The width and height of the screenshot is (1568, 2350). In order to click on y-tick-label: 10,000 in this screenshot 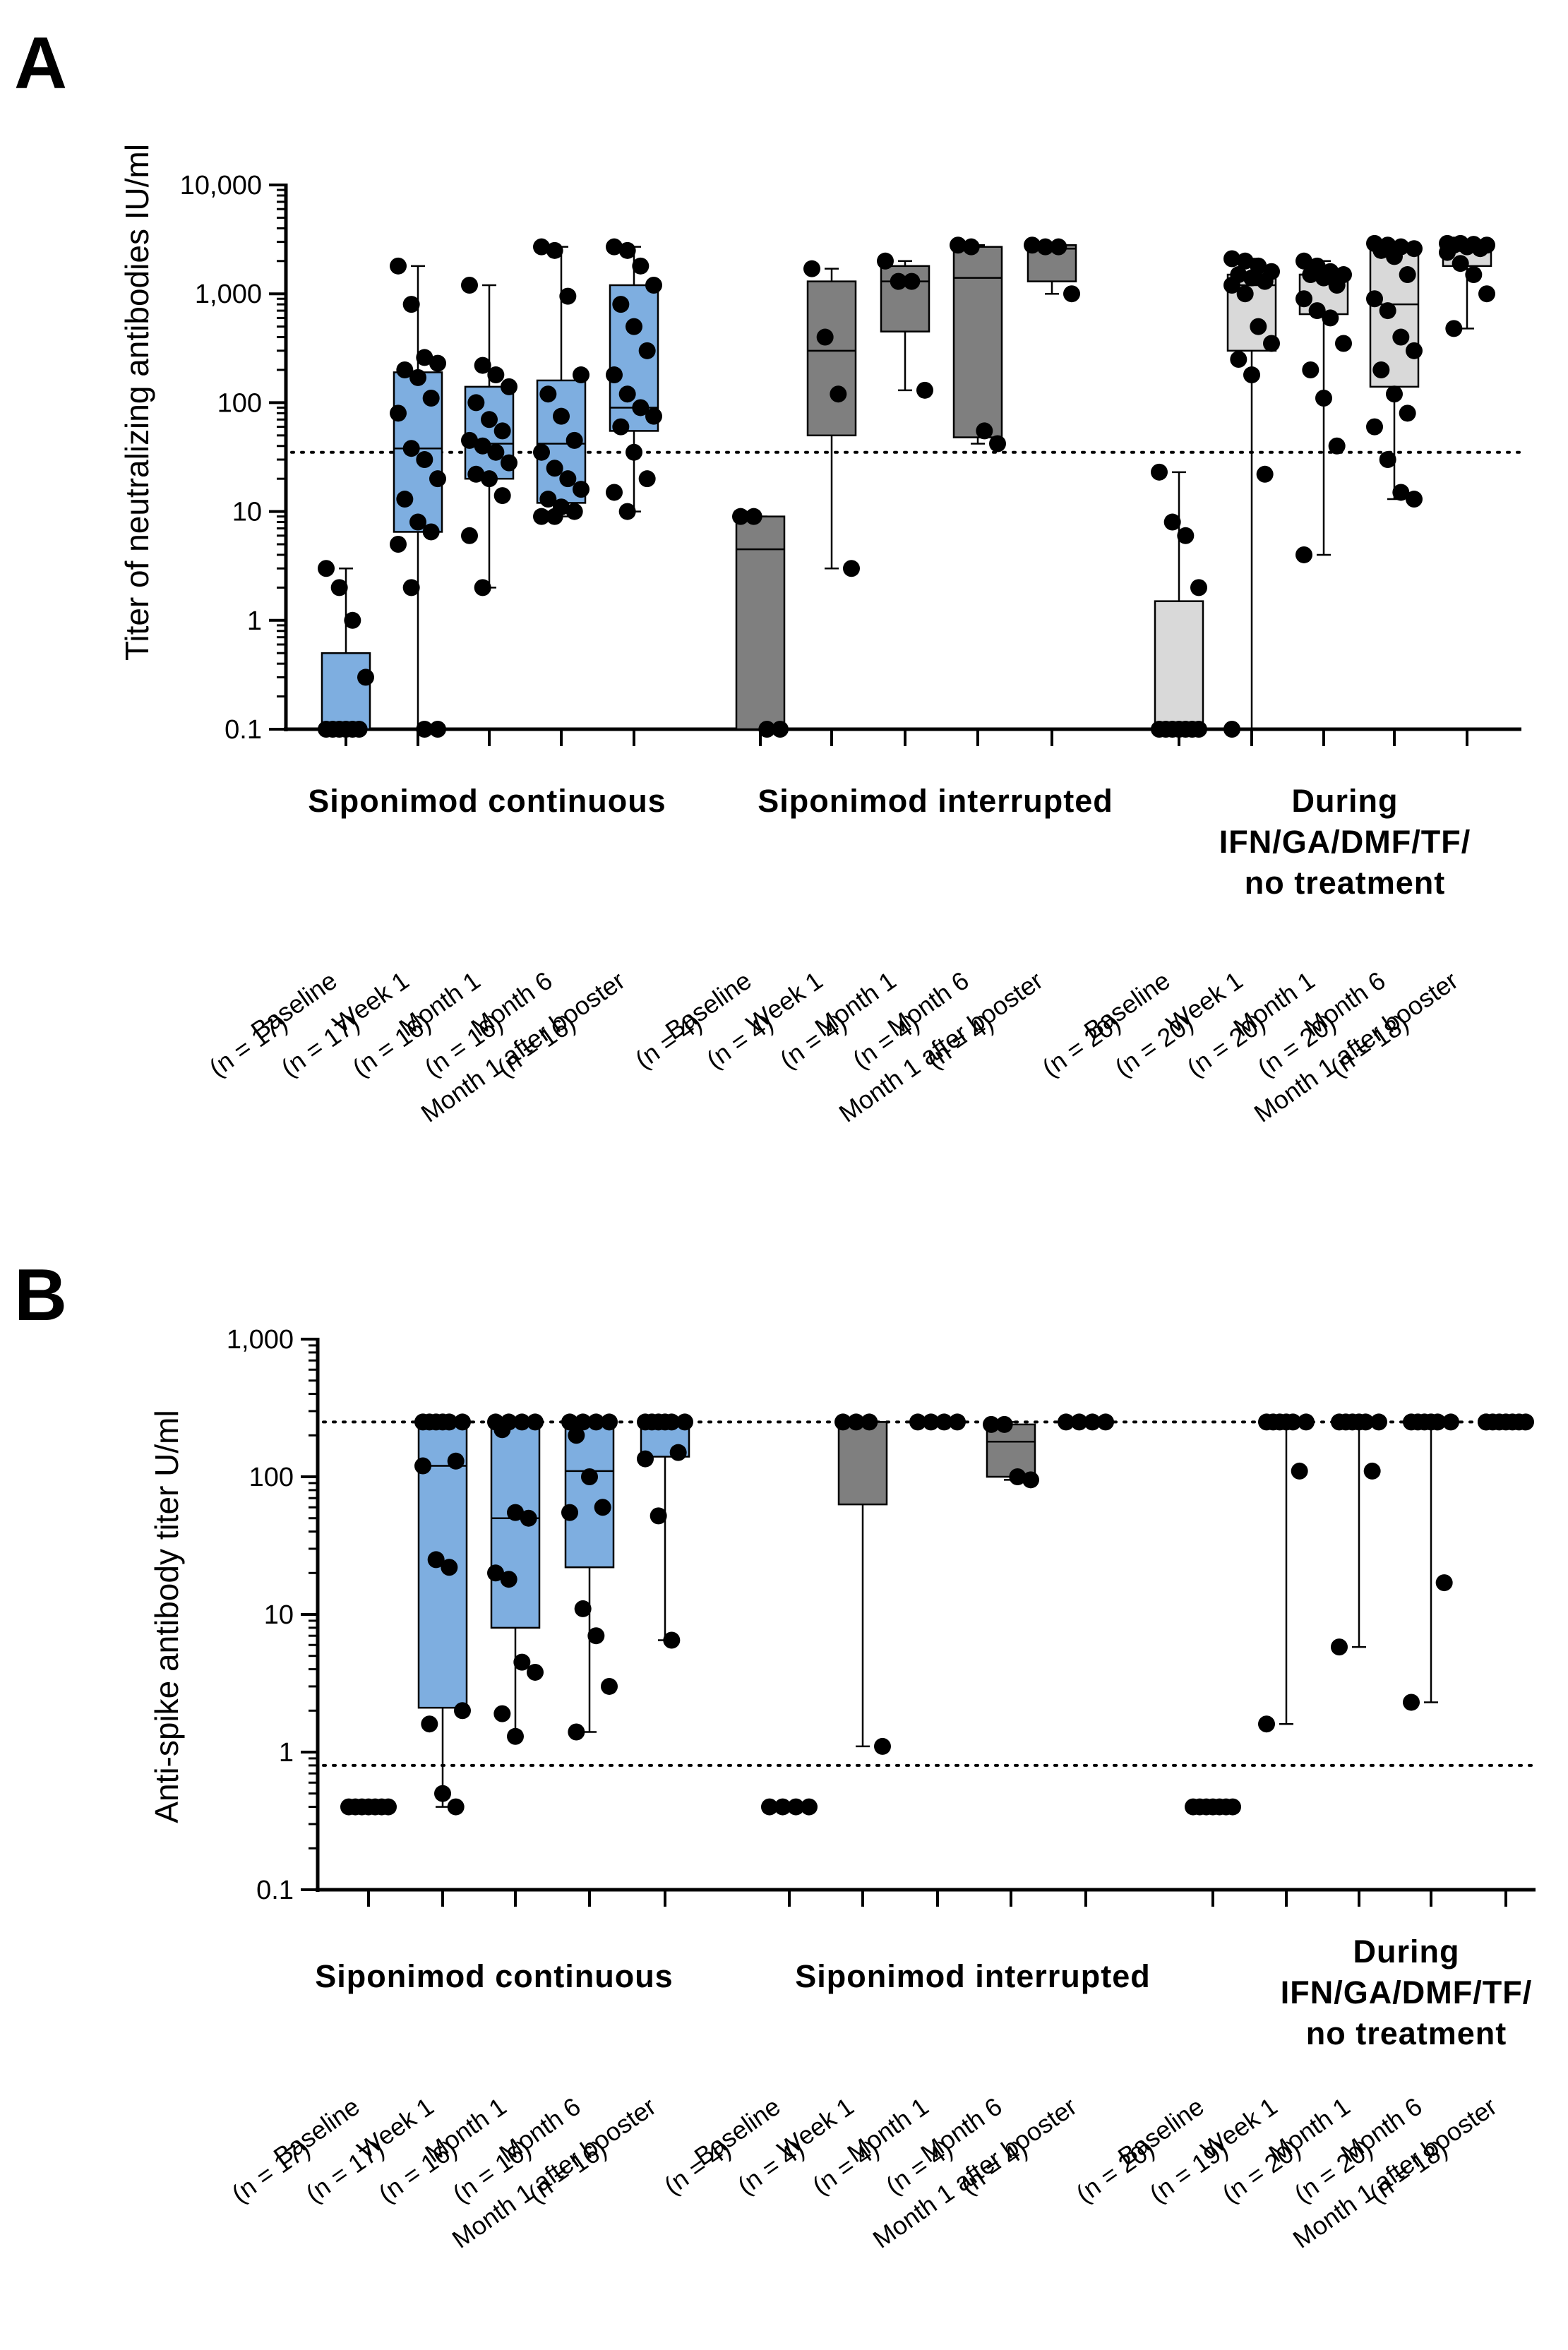, I will do `click(221, 185)`.